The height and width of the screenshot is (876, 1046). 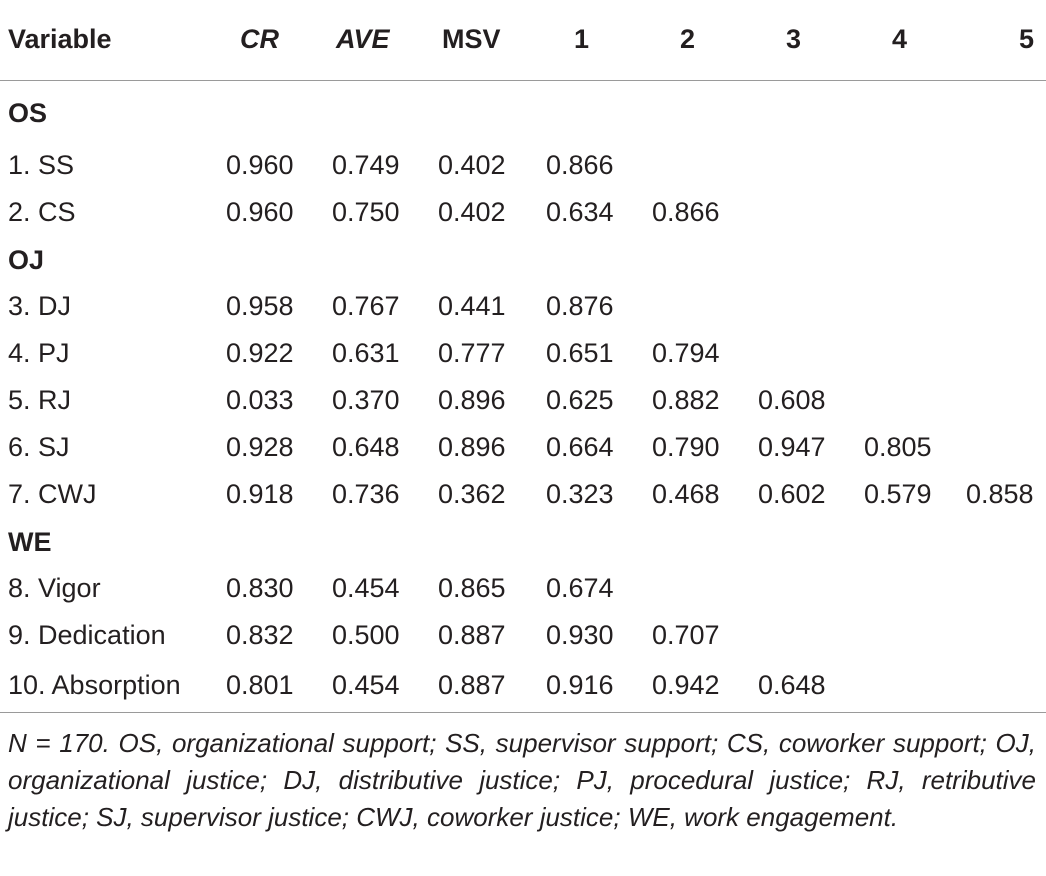 What do you see at coordinates (472, 306) in the screenshot?
I see `value-cell-msv: 0.441` at bounding box center [472, 306].